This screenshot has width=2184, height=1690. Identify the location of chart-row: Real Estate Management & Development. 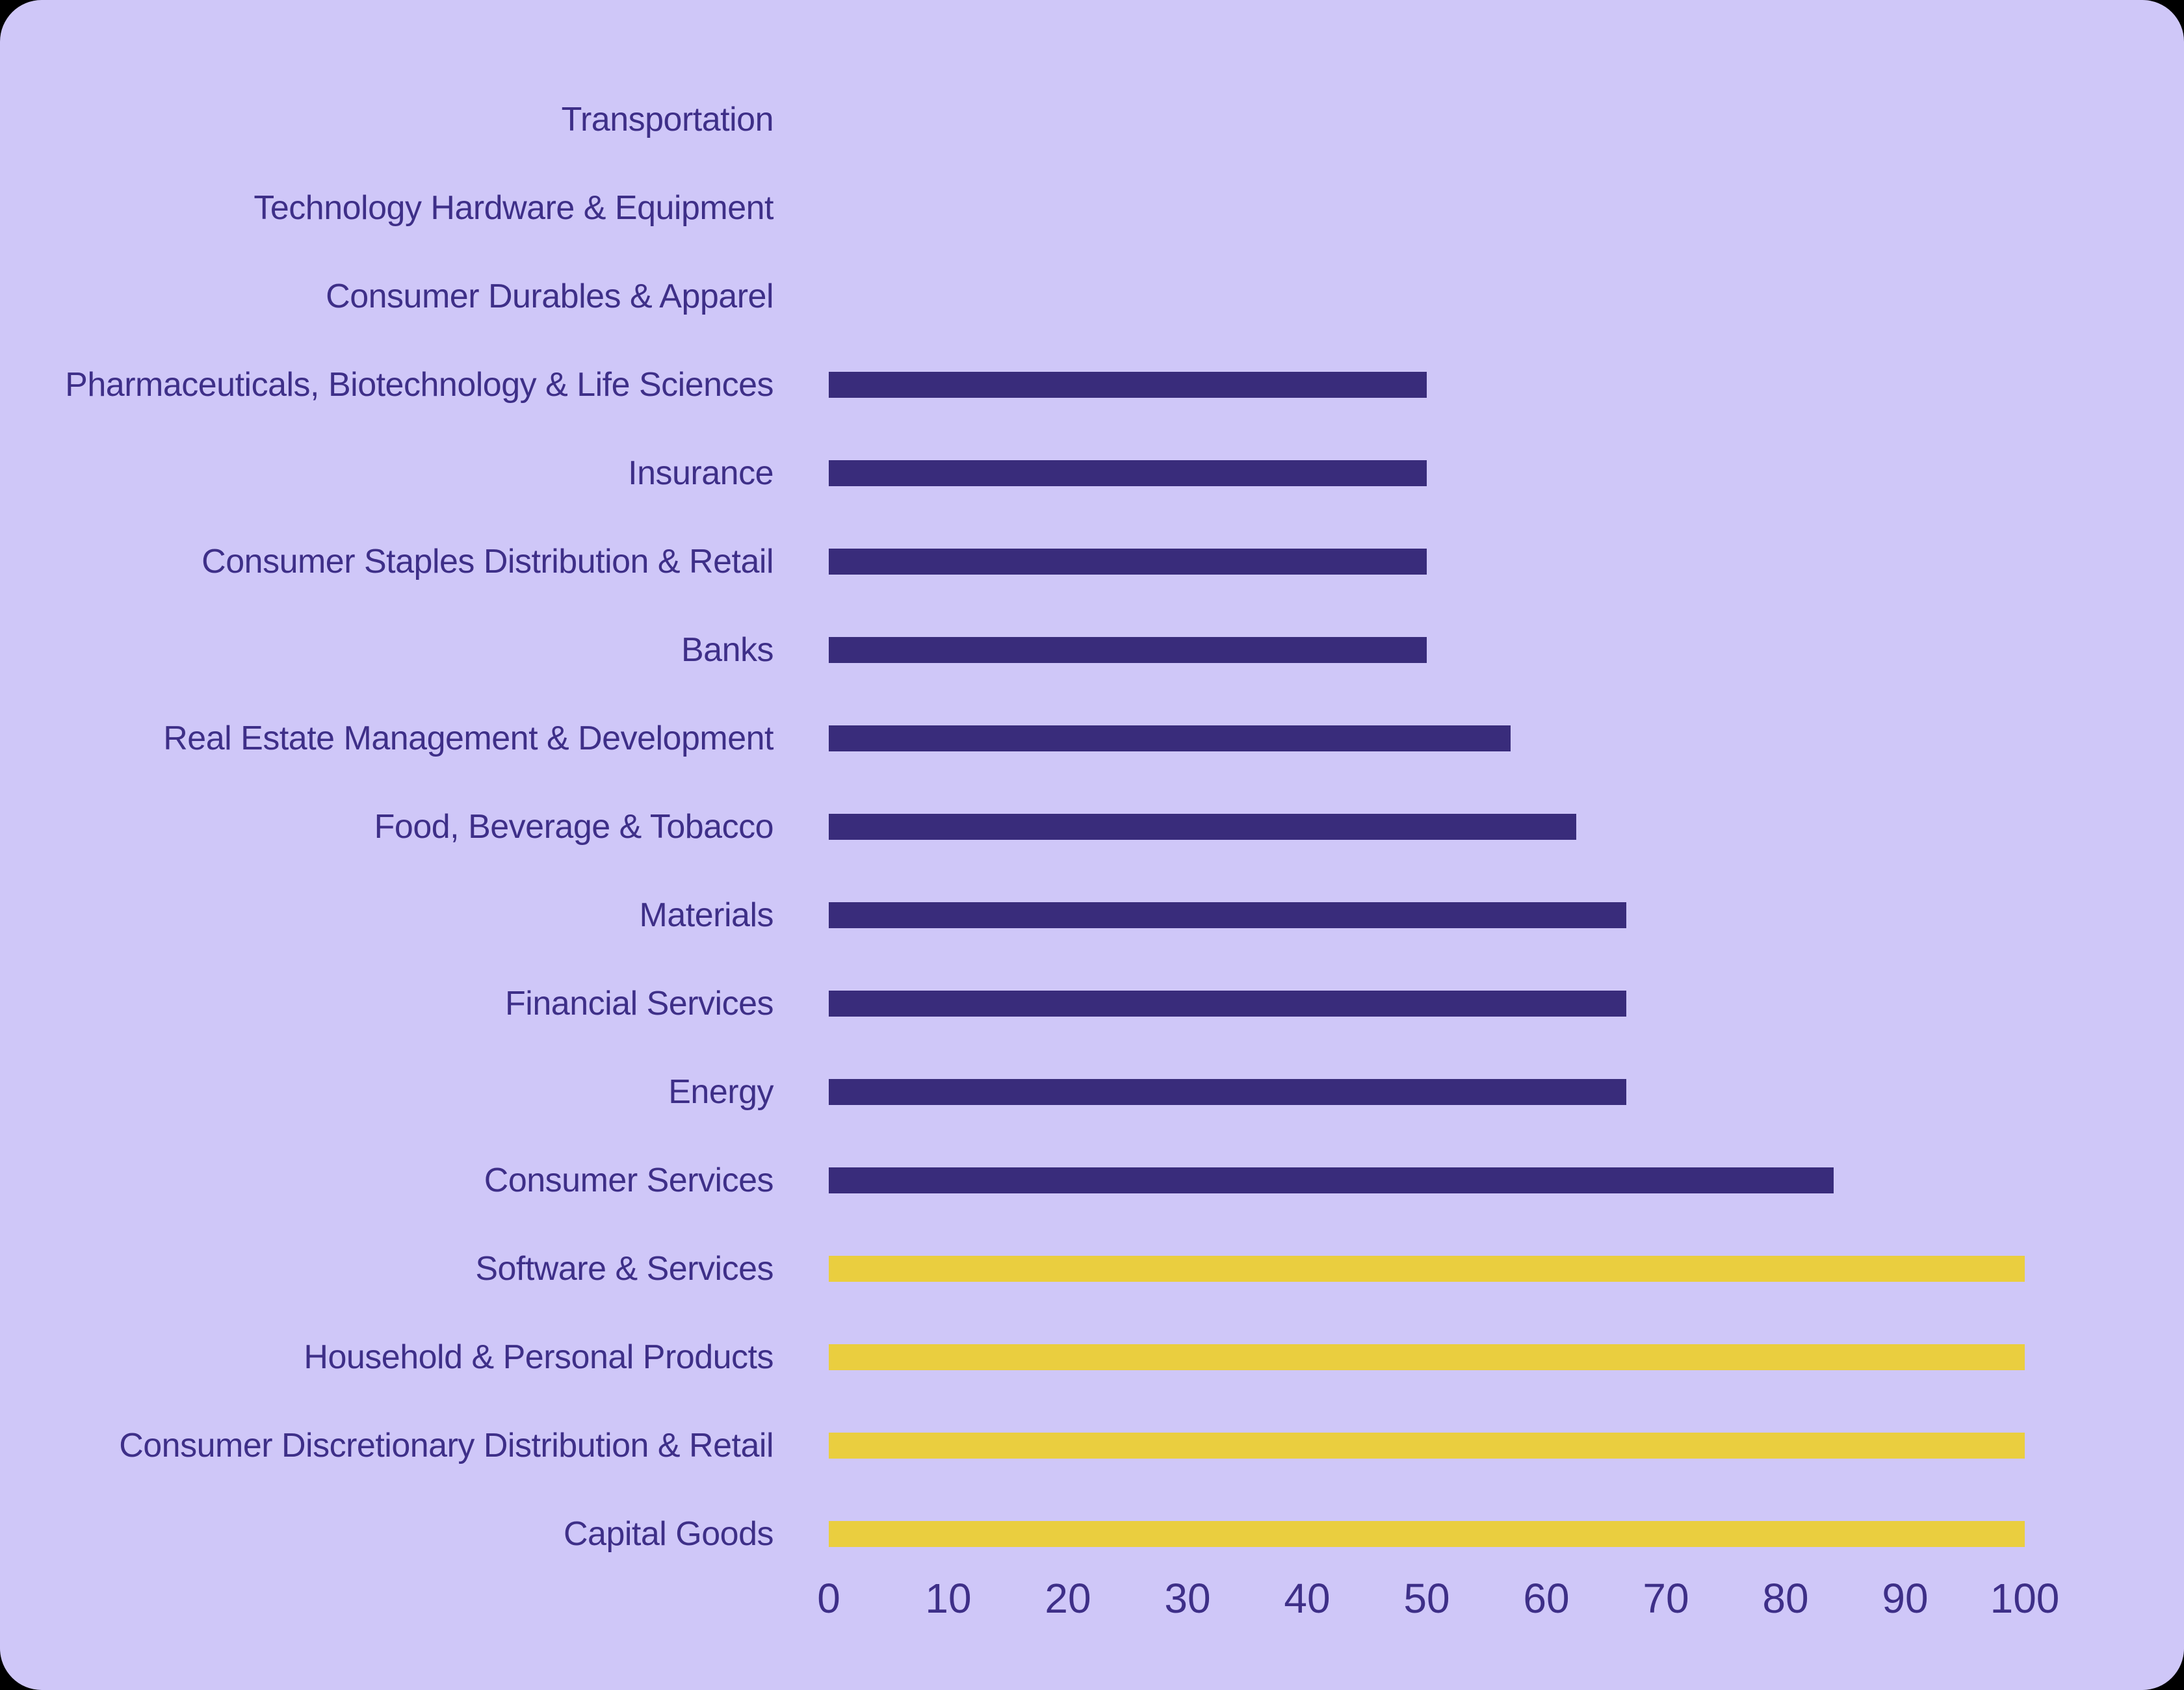
(1092, 738).